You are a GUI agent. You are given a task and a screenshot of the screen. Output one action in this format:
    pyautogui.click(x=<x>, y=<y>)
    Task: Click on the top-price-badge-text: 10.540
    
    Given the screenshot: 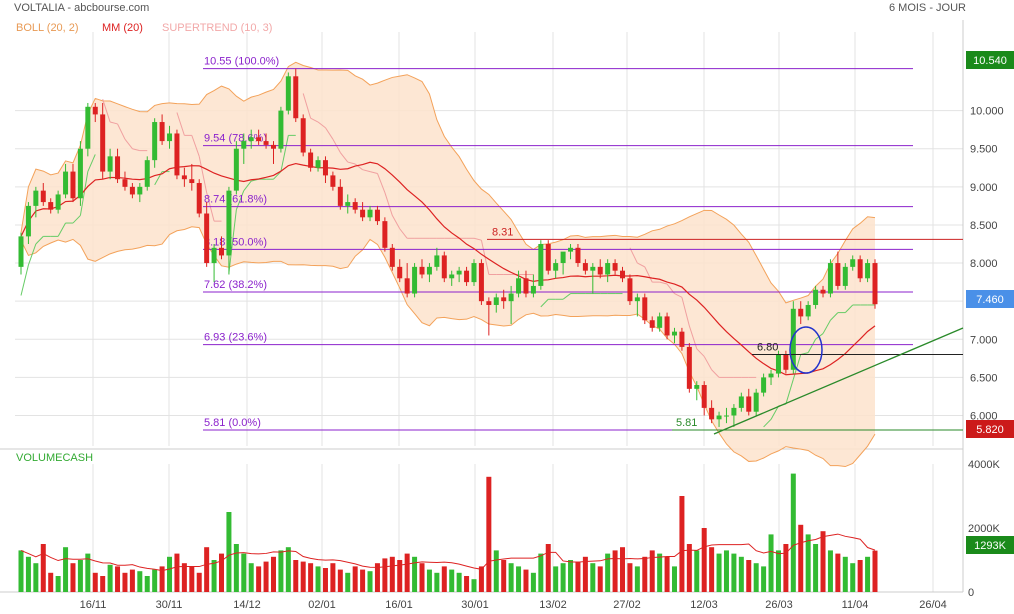 What is the action you would take?
    pyautogui.click(x=990, y=61)
    